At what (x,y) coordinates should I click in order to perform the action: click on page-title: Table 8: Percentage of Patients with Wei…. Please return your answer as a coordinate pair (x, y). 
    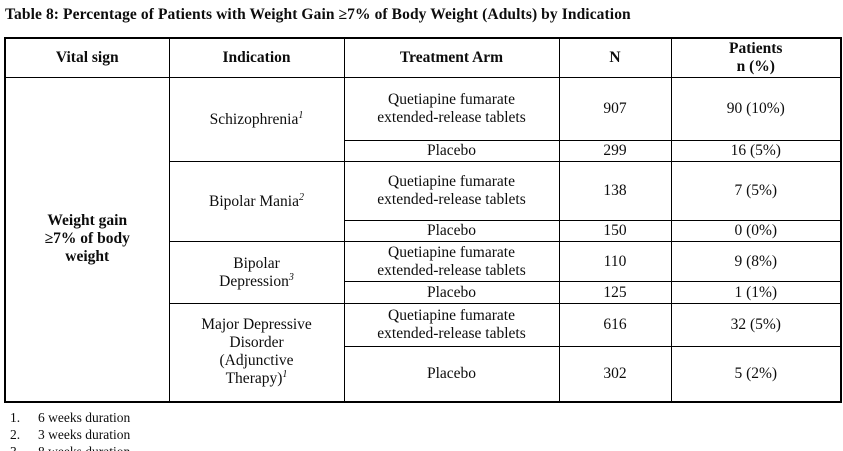
    Looking at the image, I should click on (318, 14).